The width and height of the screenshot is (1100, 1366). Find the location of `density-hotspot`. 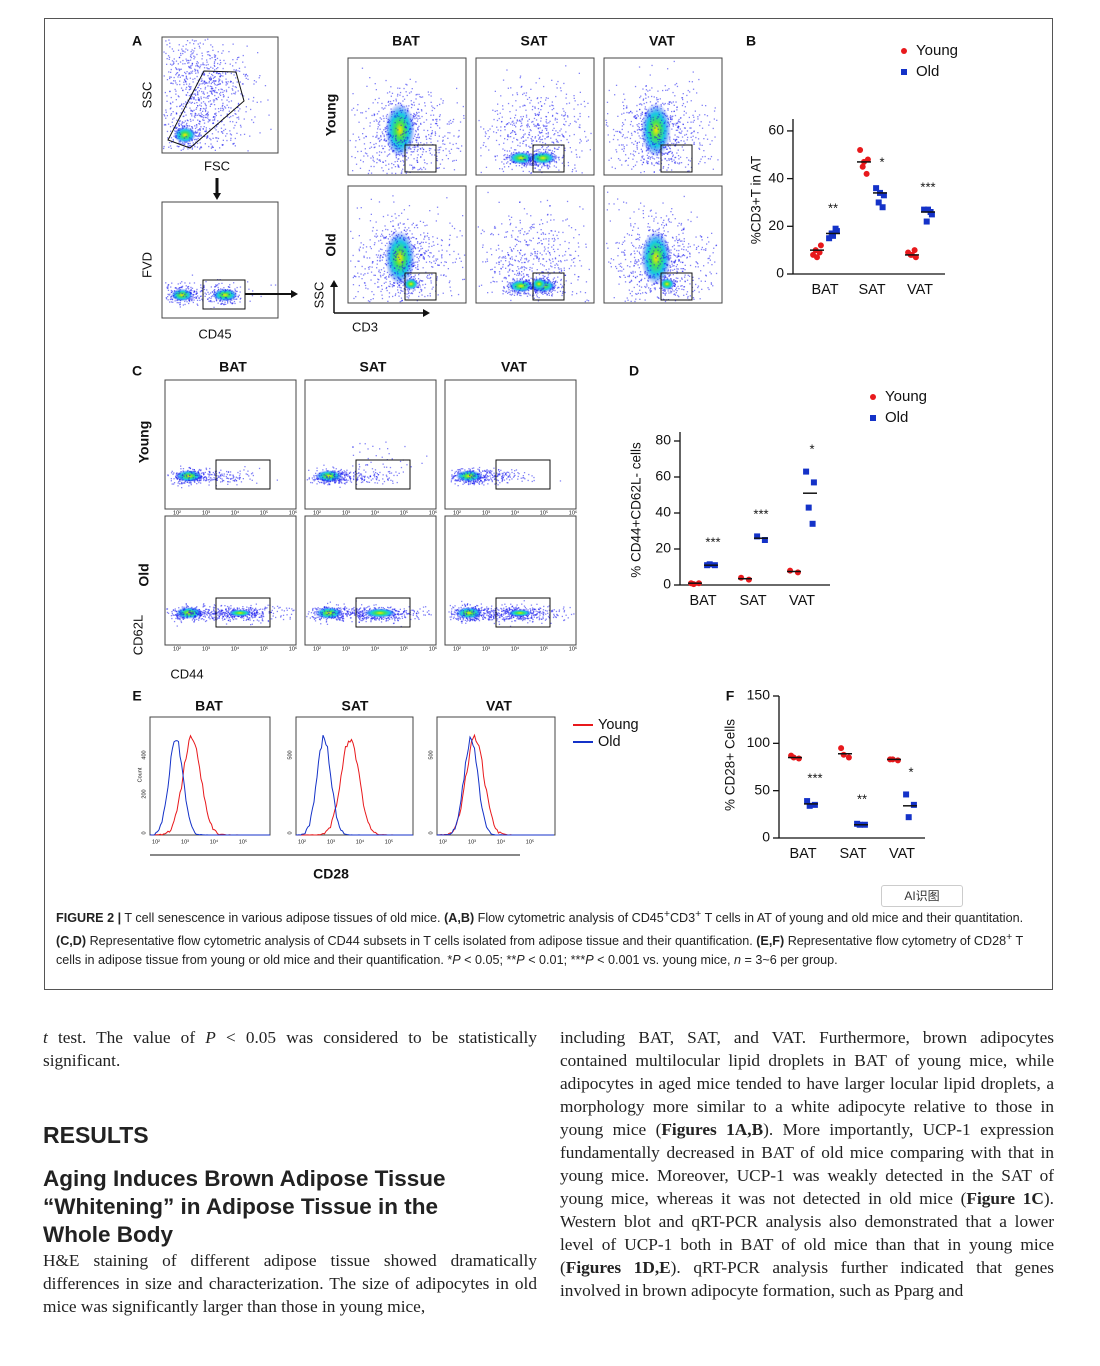

density-hotspot is located at coordinates (400, 130).